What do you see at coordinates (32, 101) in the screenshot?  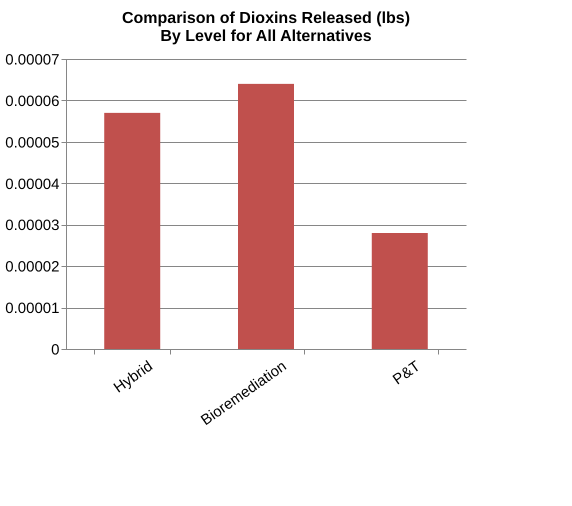 I see `y-tick-label: 0.00006` at bounding box center [32, 101].